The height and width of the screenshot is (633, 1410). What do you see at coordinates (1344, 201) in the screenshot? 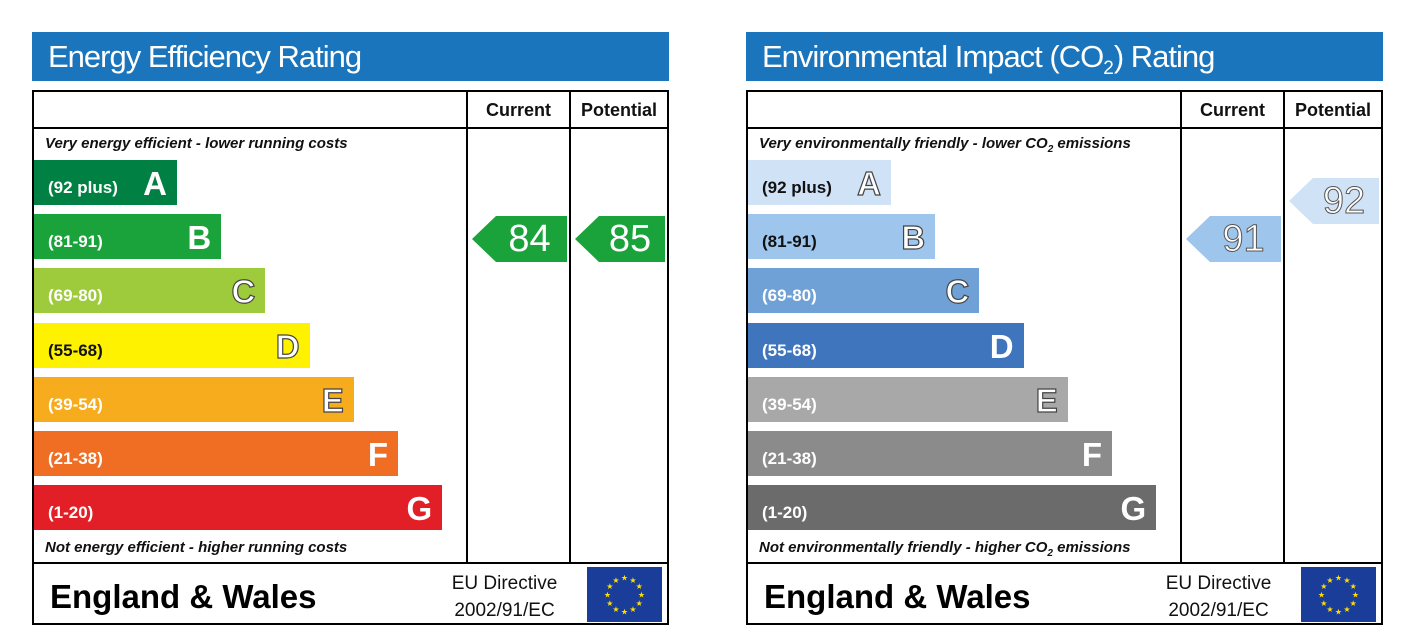
I see `potential-rating-pointer-value: 92` at bounding box center [1344, 201].